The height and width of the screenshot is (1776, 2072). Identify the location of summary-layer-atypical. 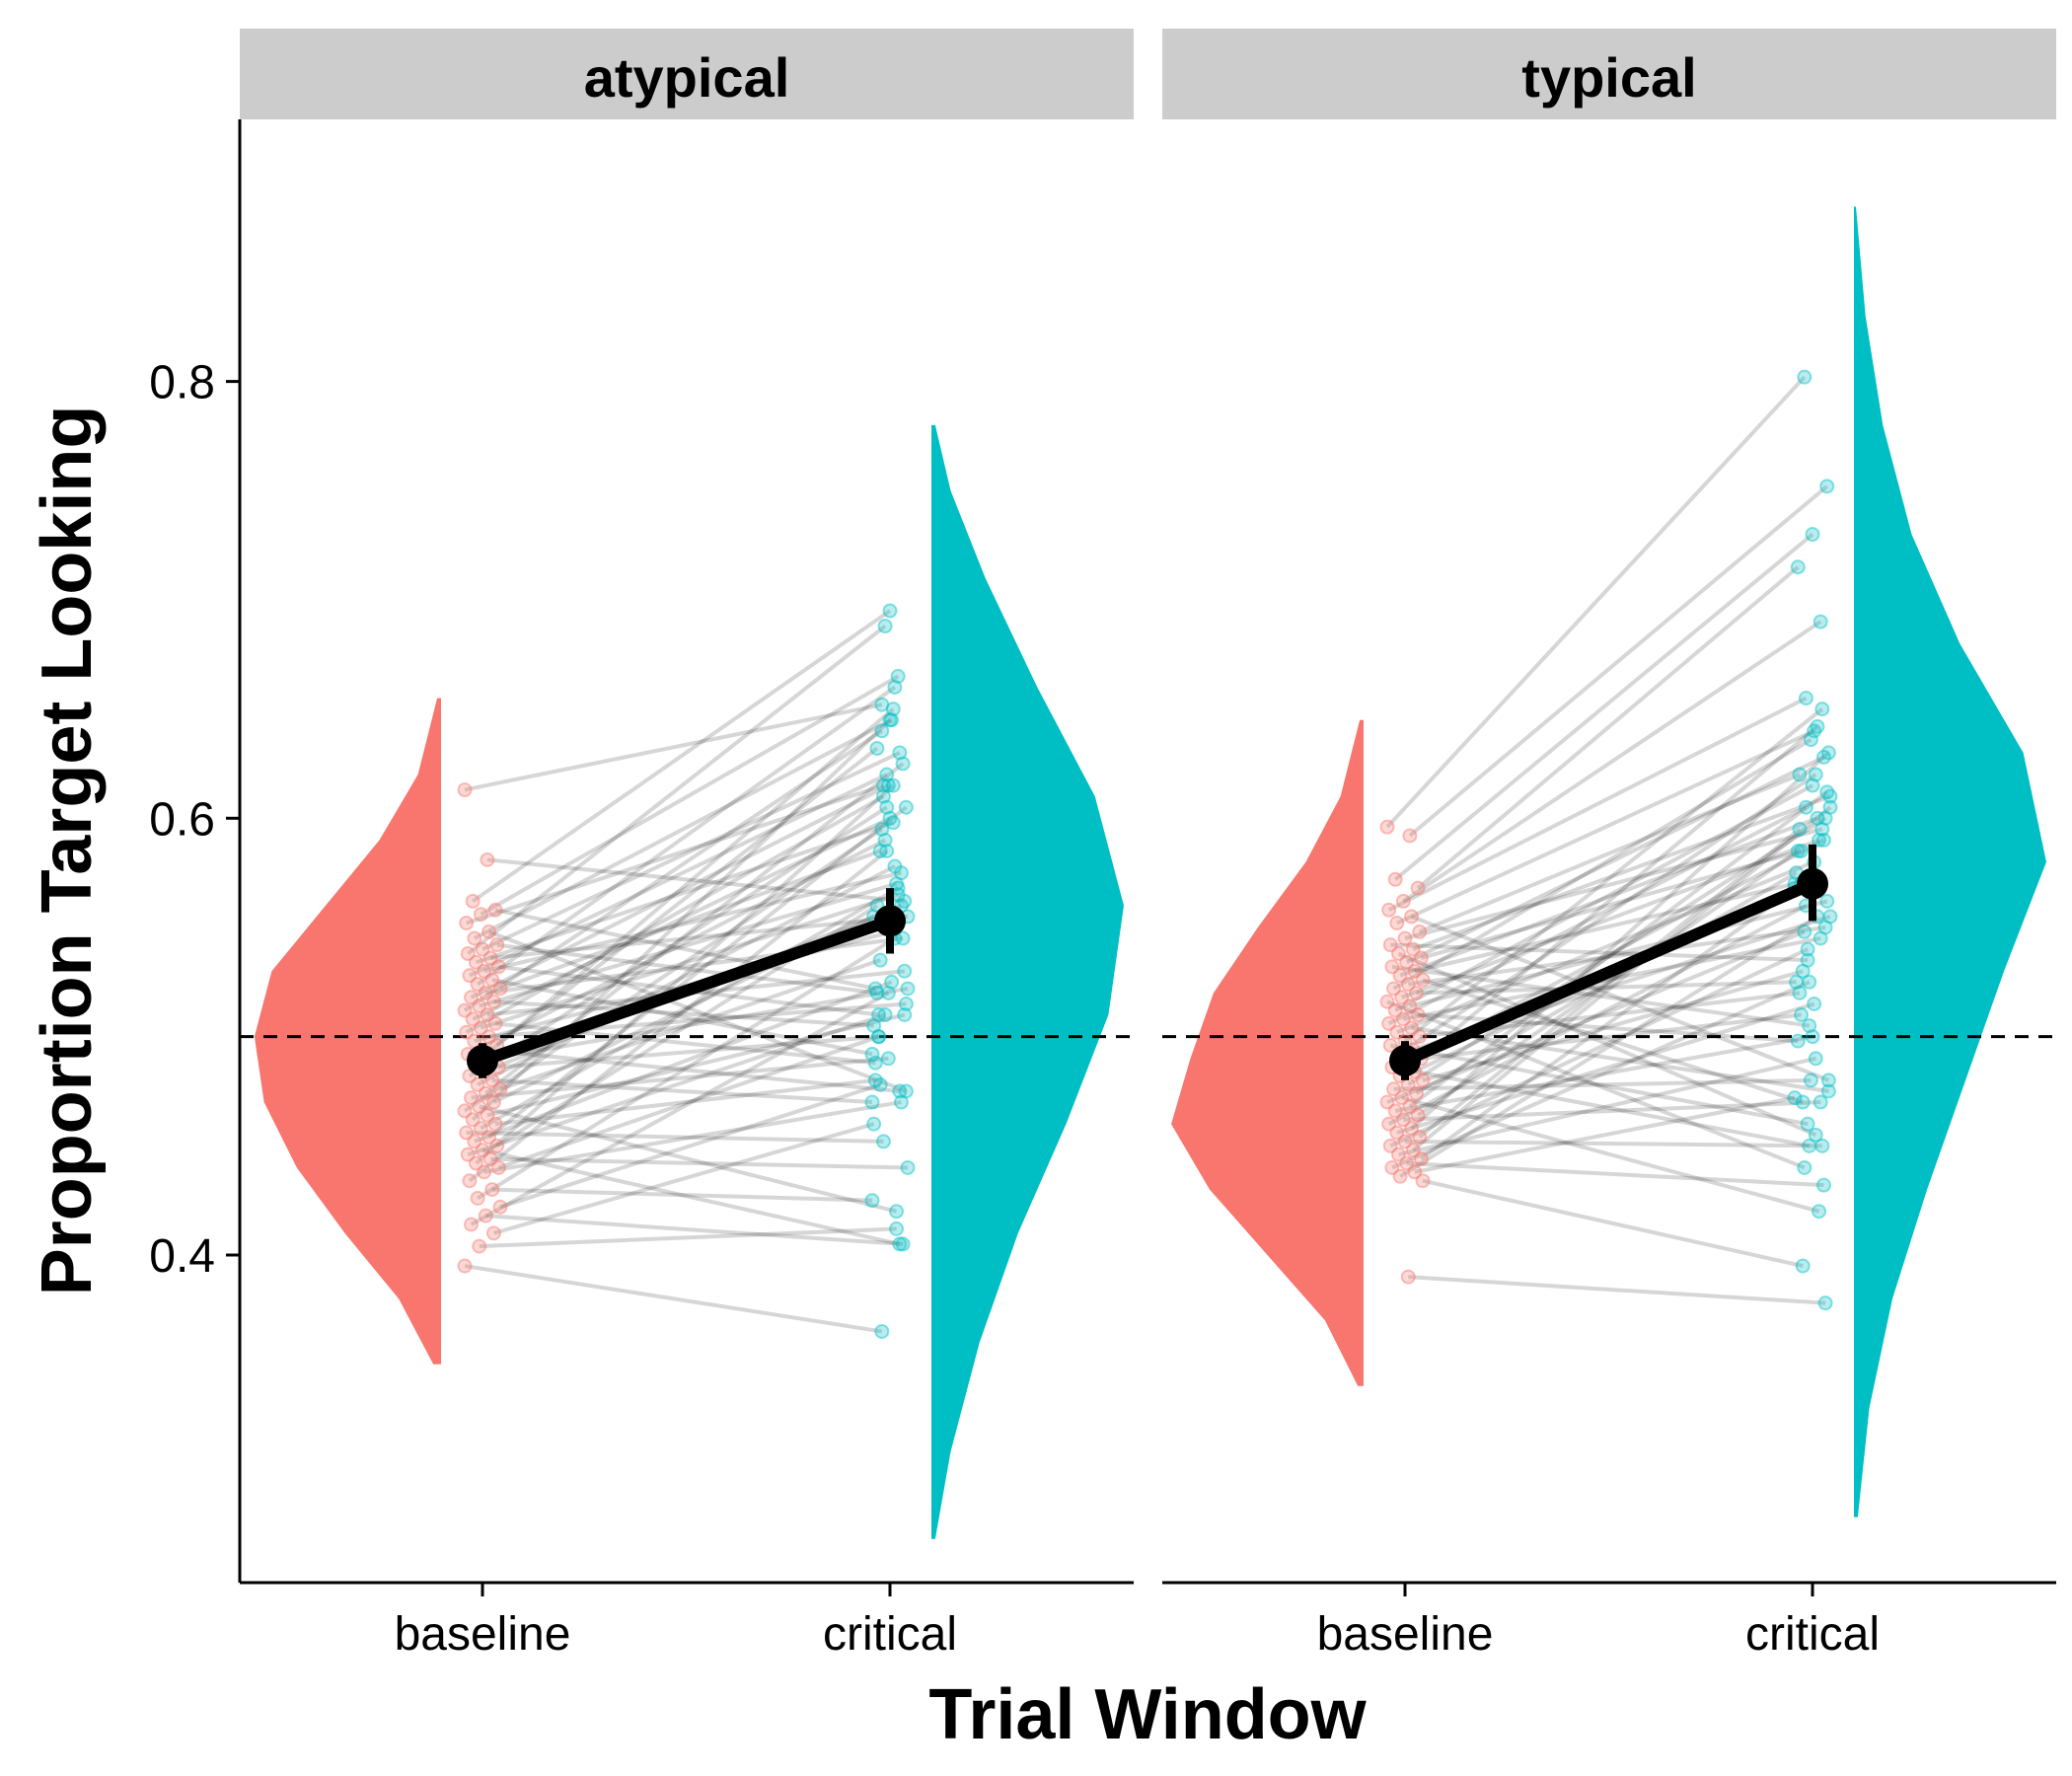
(687, 983).